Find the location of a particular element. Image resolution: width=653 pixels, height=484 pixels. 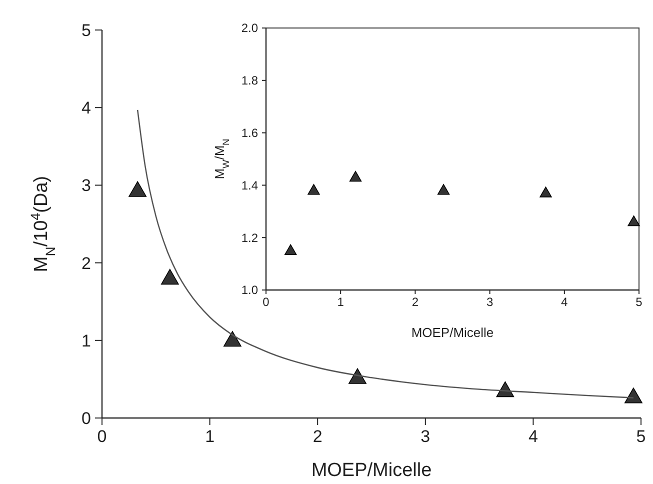

y-tick-label: 1.4 is located at coordinates (249, 185).